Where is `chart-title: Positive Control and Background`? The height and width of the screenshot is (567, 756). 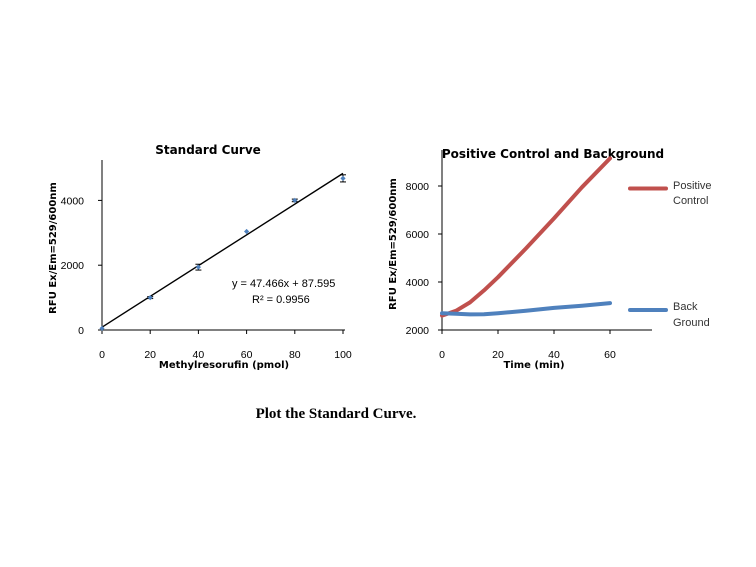 chart-title: Positive Control and Background is located at coordinates (553, 154).